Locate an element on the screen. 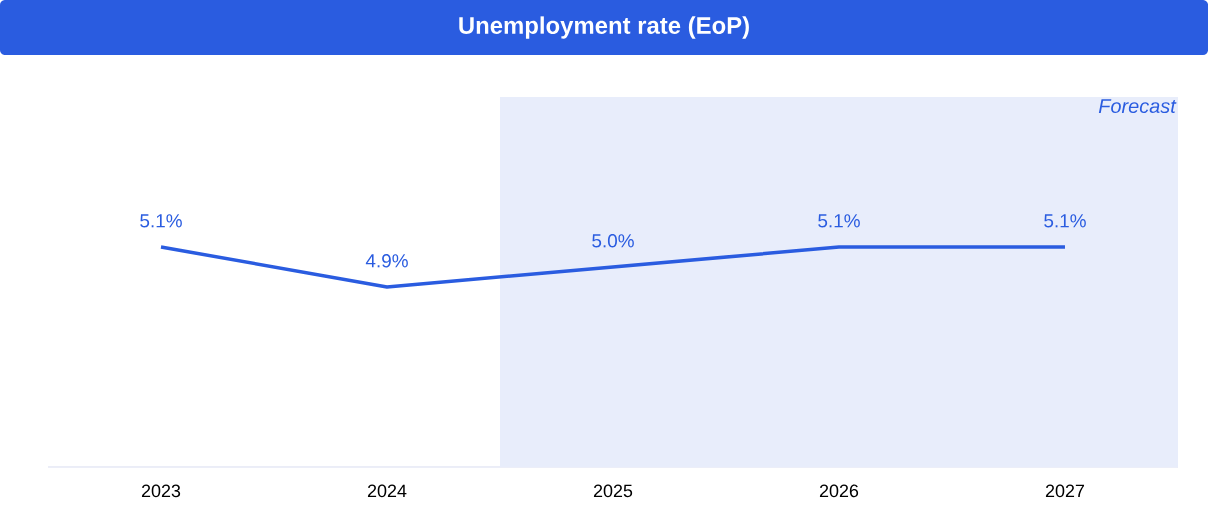  data-label: 4.9% is located at coordinates (386, 261).